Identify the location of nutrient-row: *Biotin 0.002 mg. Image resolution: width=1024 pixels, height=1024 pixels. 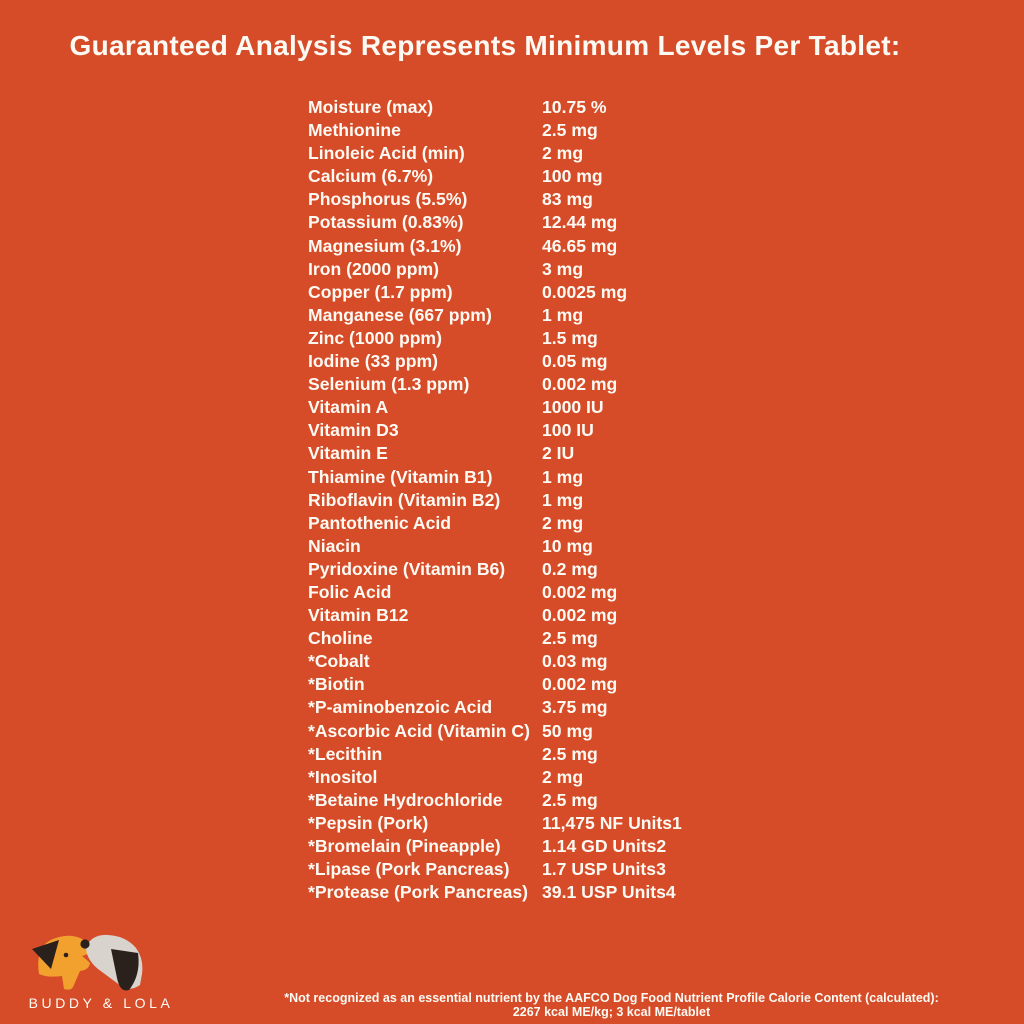
(495, 684).